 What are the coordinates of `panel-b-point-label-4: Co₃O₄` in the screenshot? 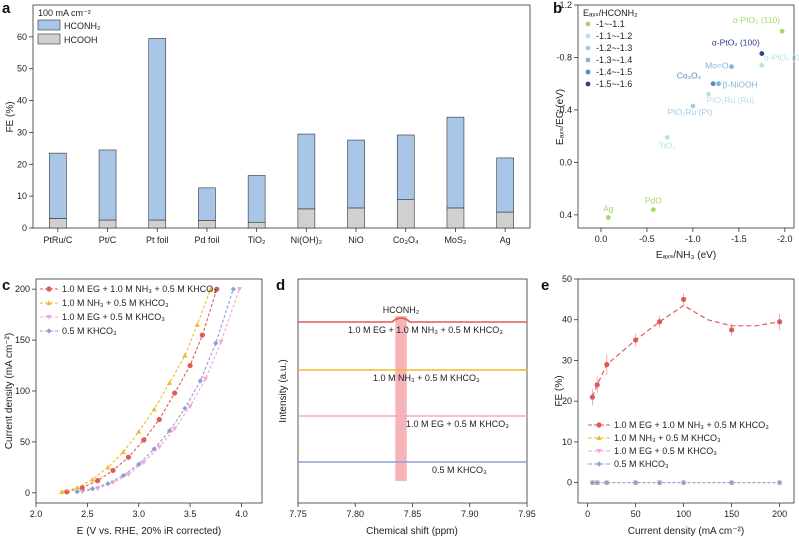 It's located at (689, 76).